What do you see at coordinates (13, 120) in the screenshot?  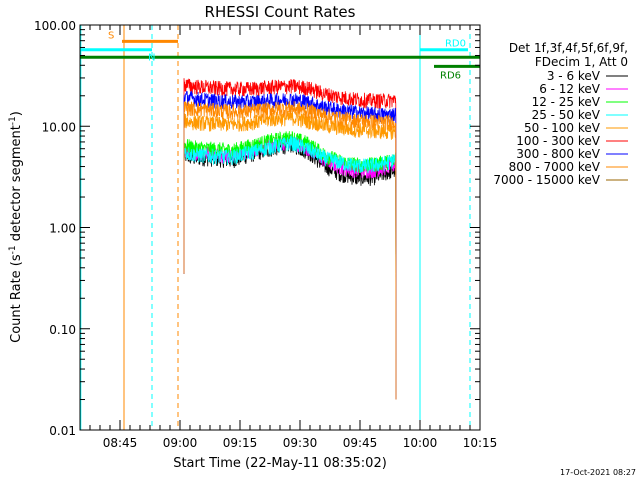 I see `y-label-sup-2: -1` at bounding box center [13, 120].